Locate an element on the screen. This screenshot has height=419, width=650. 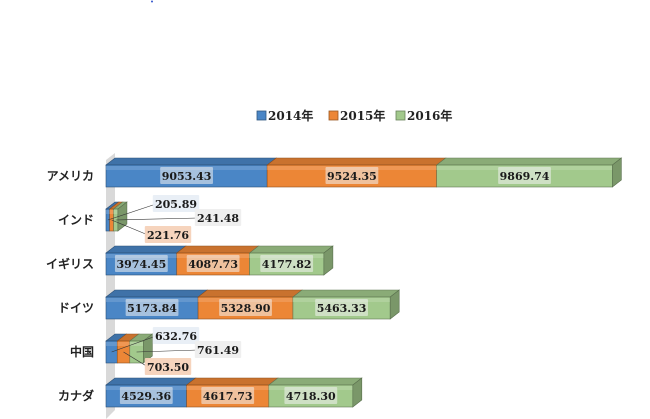
category-label: ドイツ is located at coordinates (76, 308).